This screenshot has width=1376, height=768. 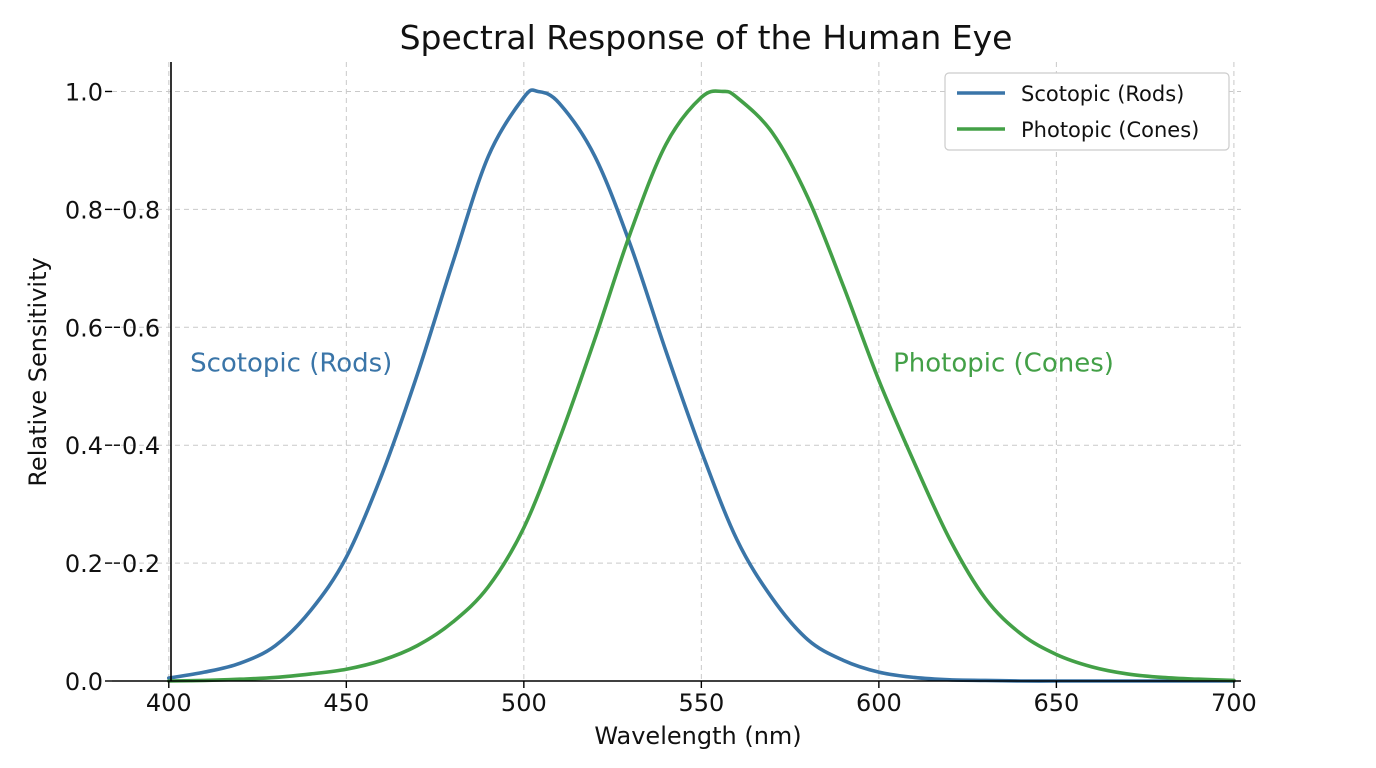 I want to click on legend-frame, so click(x=1087, y=111).